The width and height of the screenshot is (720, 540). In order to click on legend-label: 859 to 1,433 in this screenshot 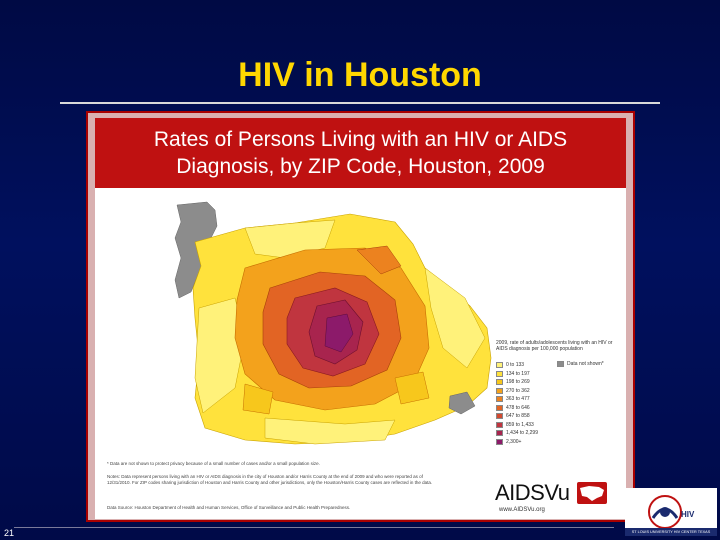, I will do `click(520, 424)`.